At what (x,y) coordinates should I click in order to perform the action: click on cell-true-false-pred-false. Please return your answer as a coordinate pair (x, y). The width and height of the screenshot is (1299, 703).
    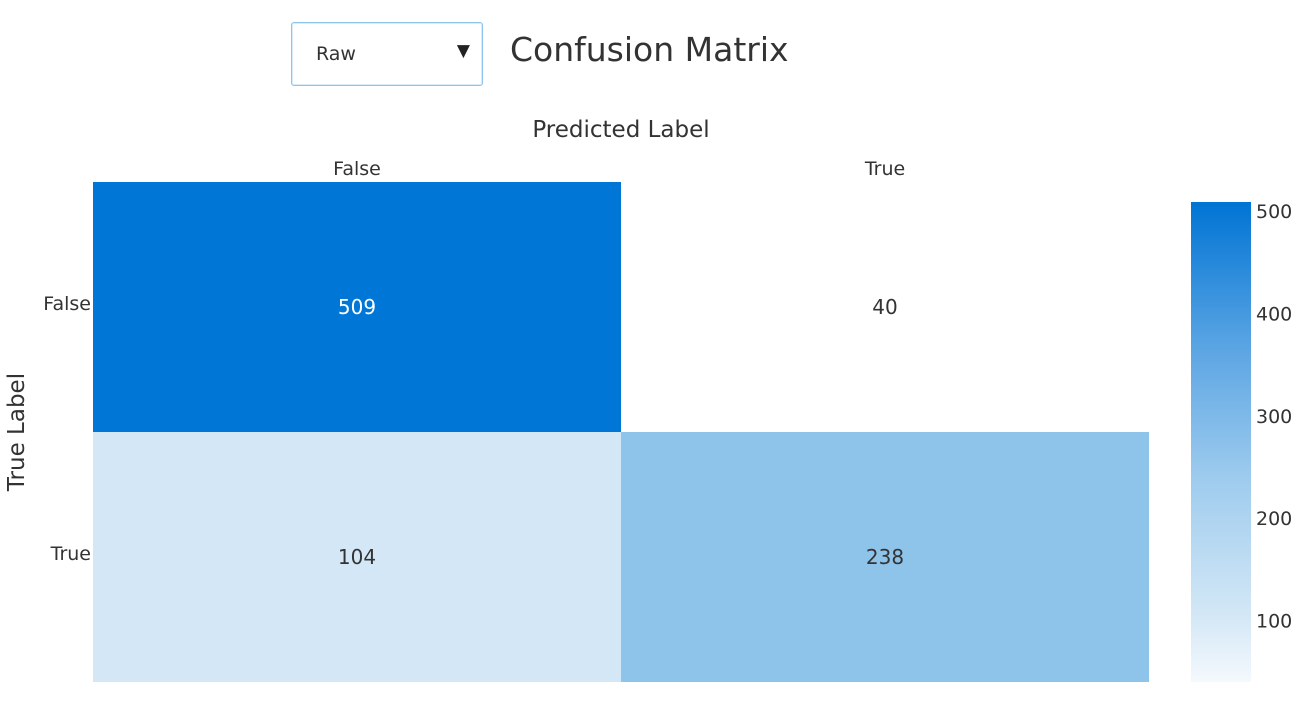
    Looking at the image, I should click on (357, 307).